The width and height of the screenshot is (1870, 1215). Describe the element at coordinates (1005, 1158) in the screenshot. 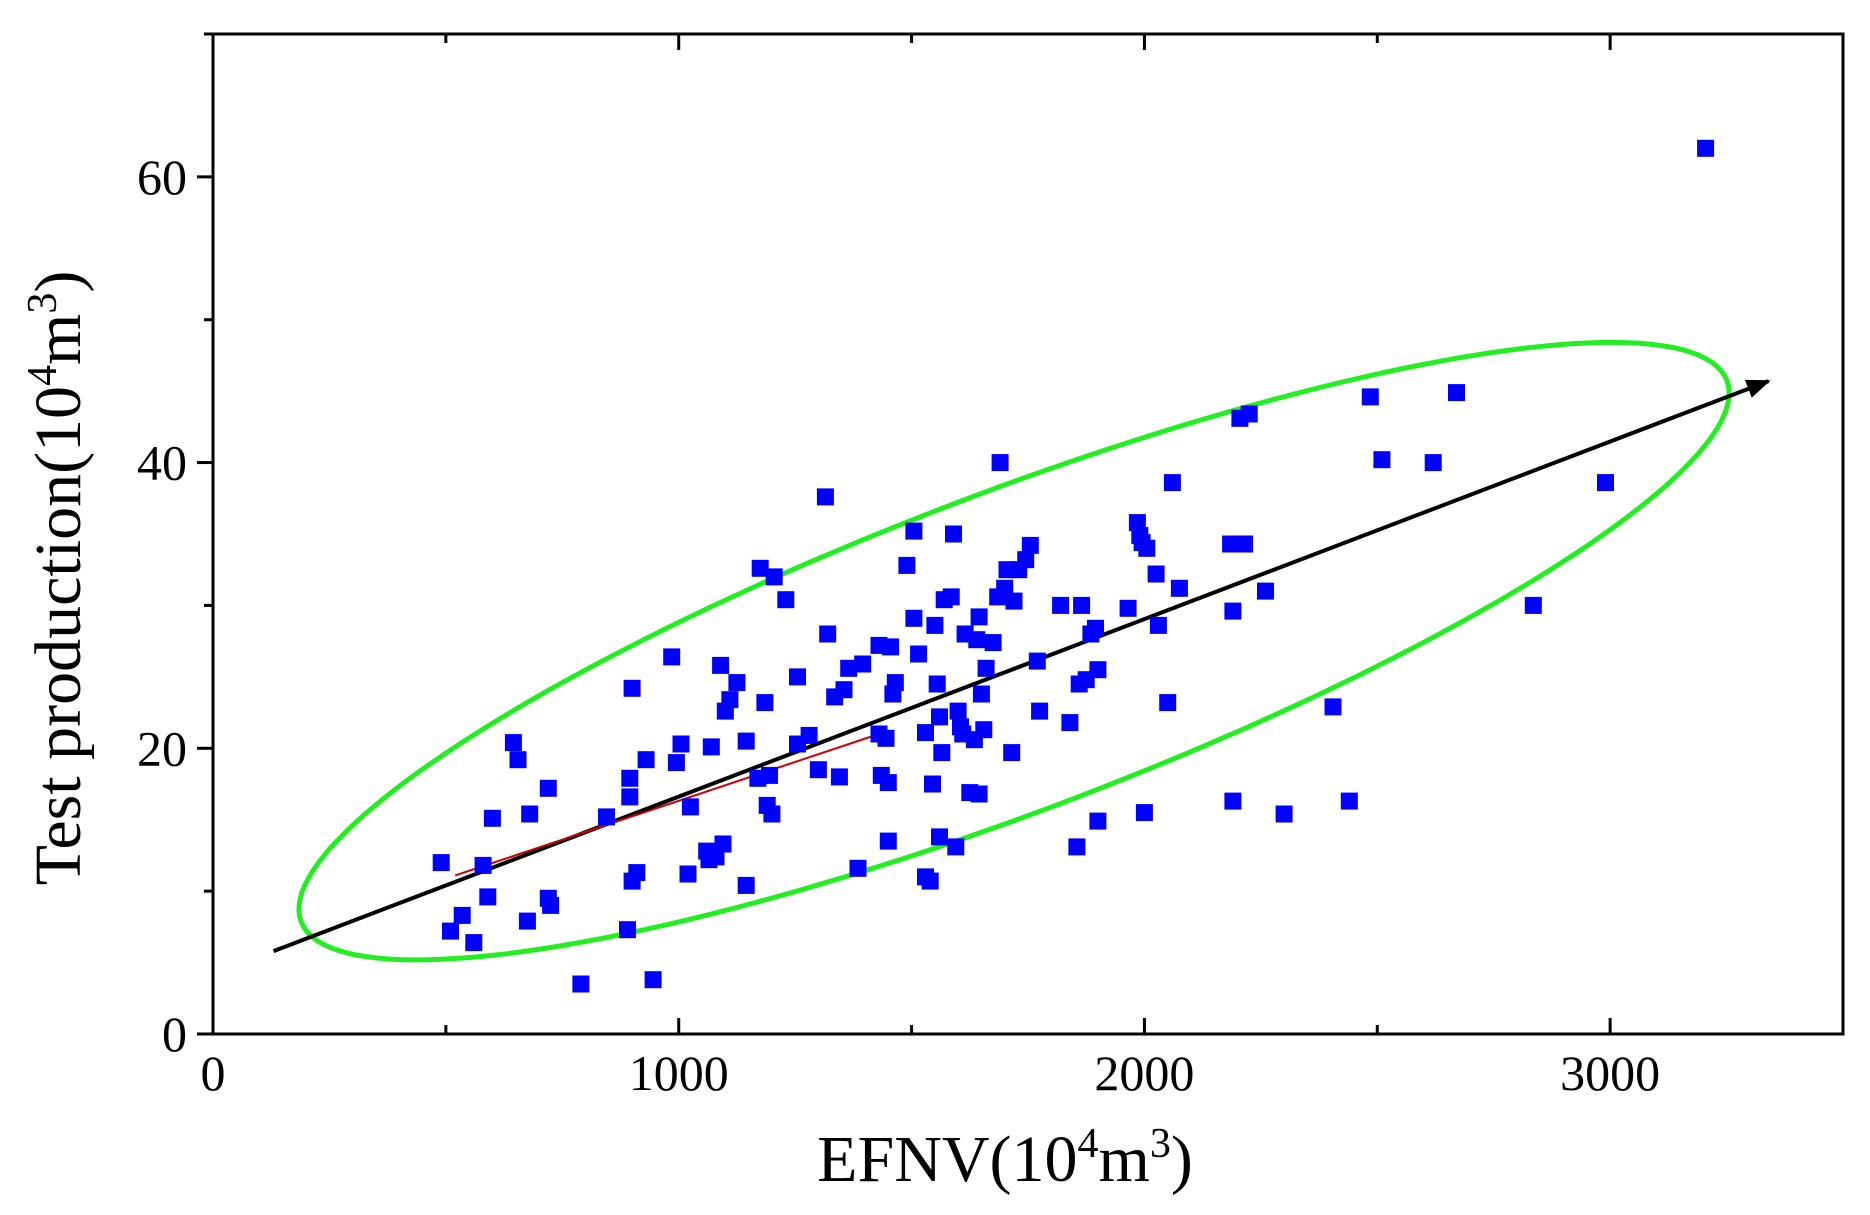

I see `x-axis-title: EFNV(104m3)` at that location.